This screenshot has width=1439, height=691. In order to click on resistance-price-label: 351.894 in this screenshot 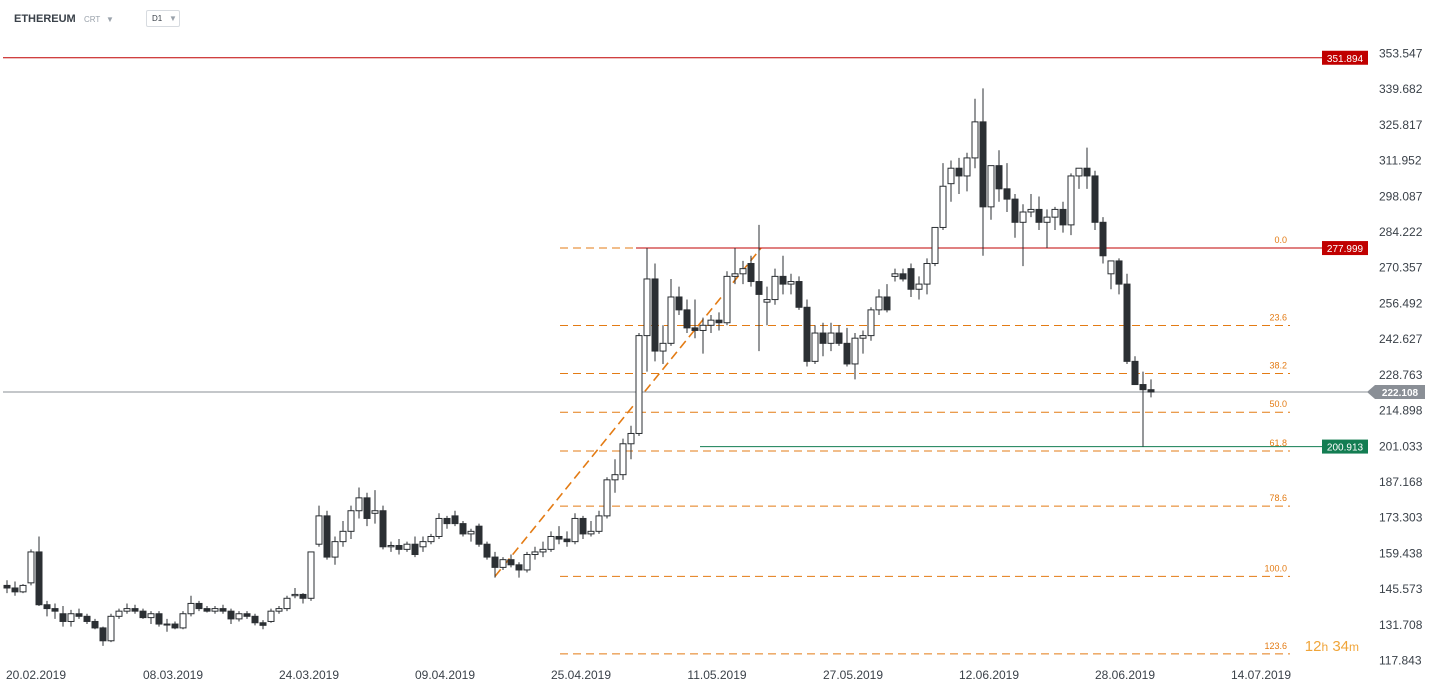, I will do `click(1345, 59)`.